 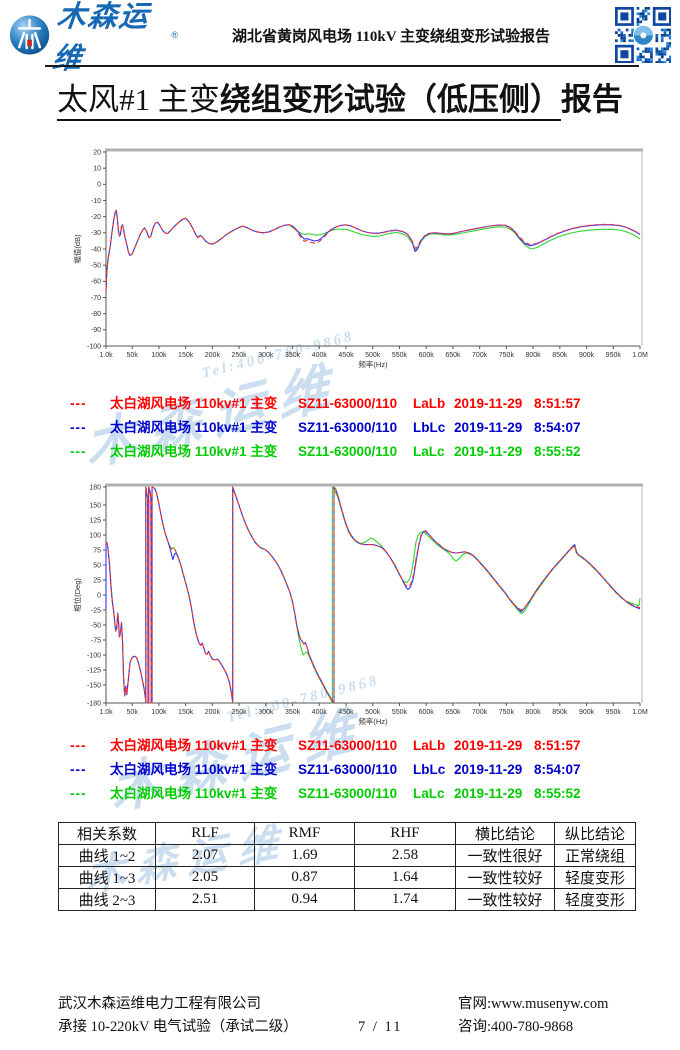 I want to click on svg-text: 250k, so click(x=240, y=355).